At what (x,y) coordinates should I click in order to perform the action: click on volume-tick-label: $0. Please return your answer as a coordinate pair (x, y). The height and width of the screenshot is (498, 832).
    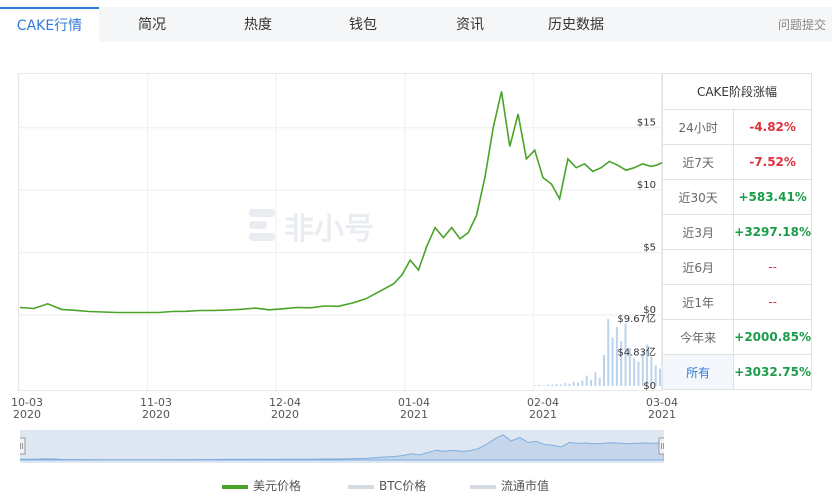
    Looking at the image, I should click on (649, 386).